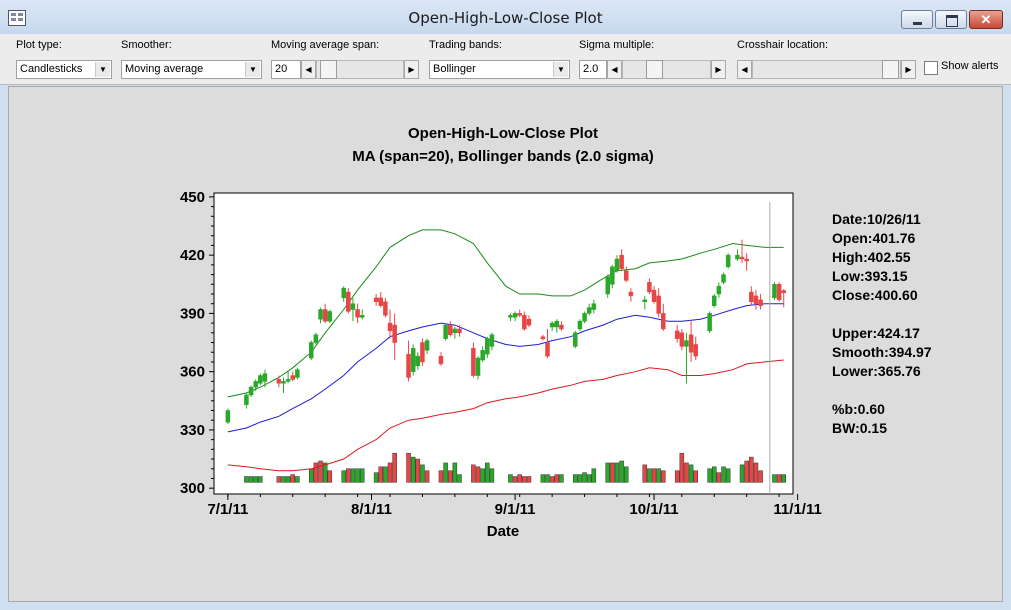  What do you see at coordinates (308, 69) in the screenshot?
I see `ma-span-left-arrow: ◀` at bounding box center [308, 69].